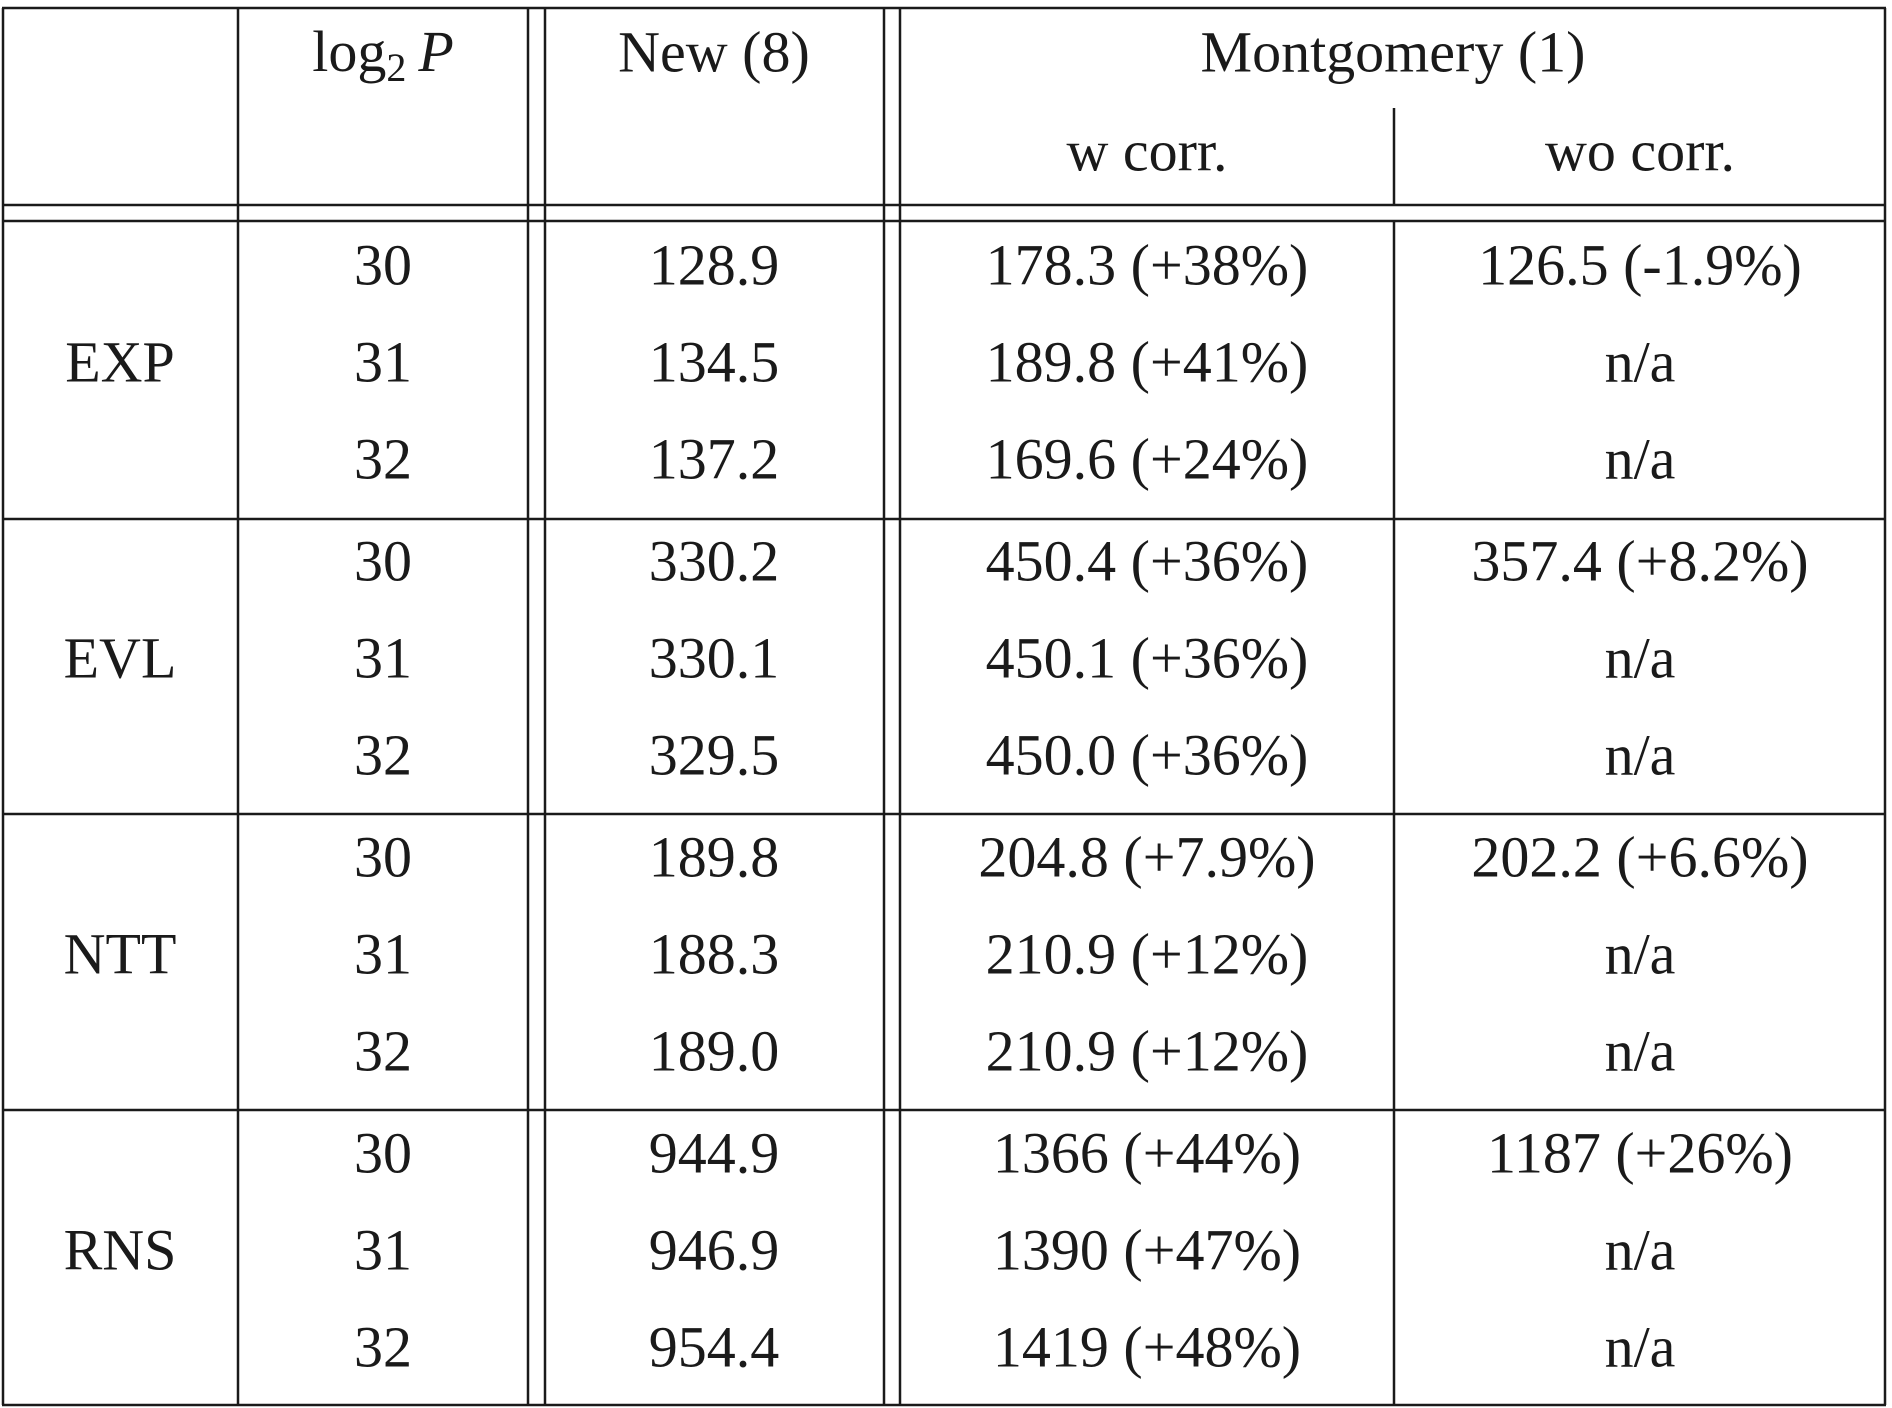 This screenshot has width=1892, height=1408. What do you see at coordinates (1640, 150) in the screenshot?
I see `header-wo-corr: wo corr.` at bounding box center [1640, 150].